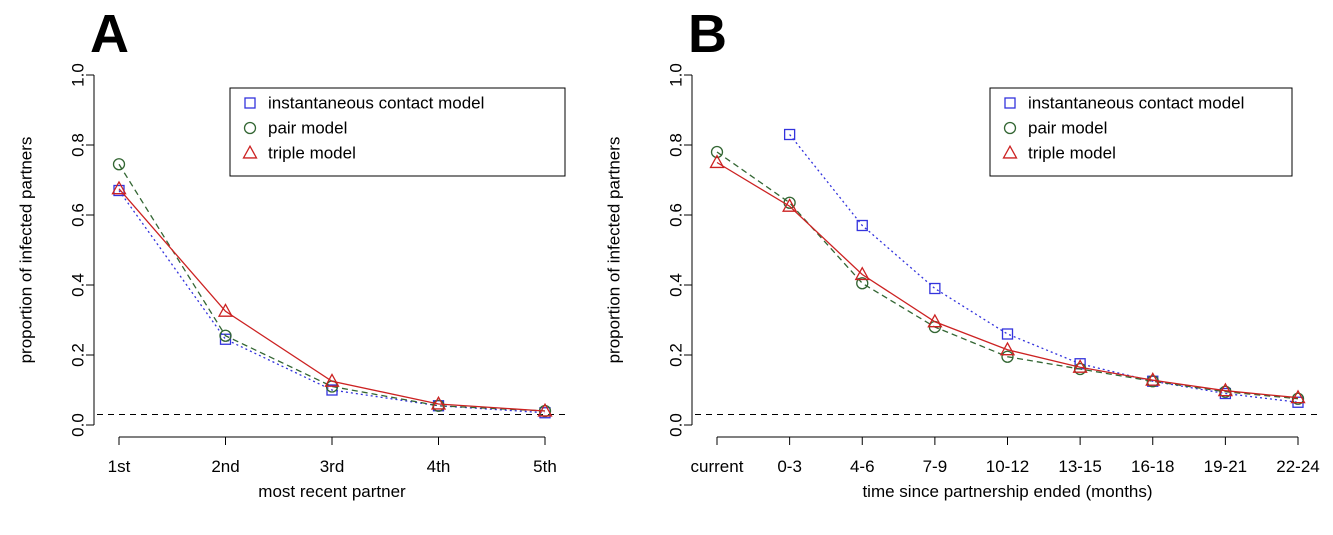  I want to click on x-tick-label: 2nd, so click(225, 466).